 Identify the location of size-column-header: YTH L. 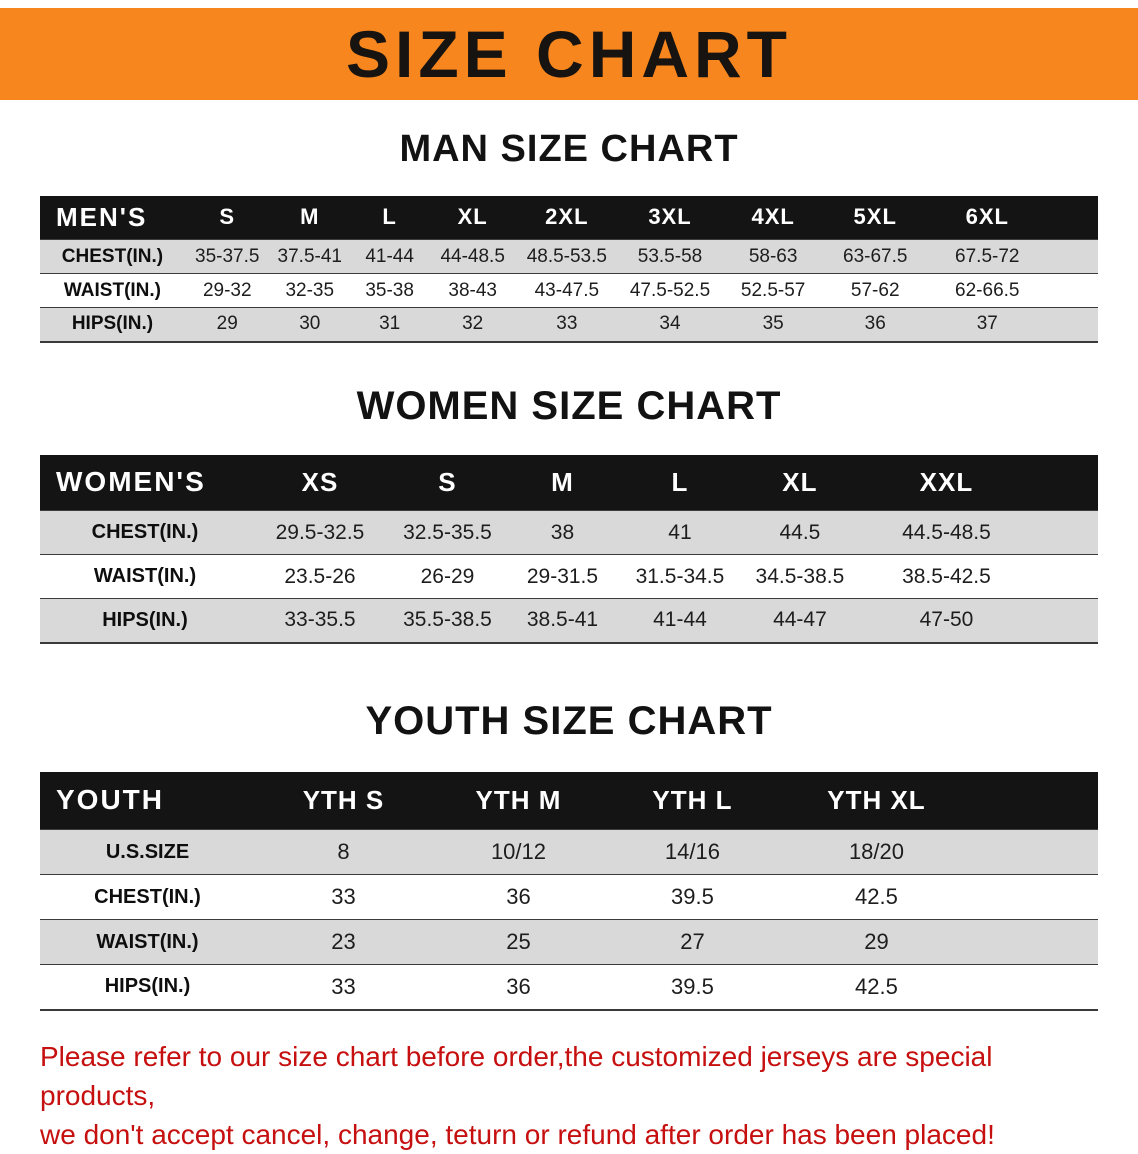
(692, 800).